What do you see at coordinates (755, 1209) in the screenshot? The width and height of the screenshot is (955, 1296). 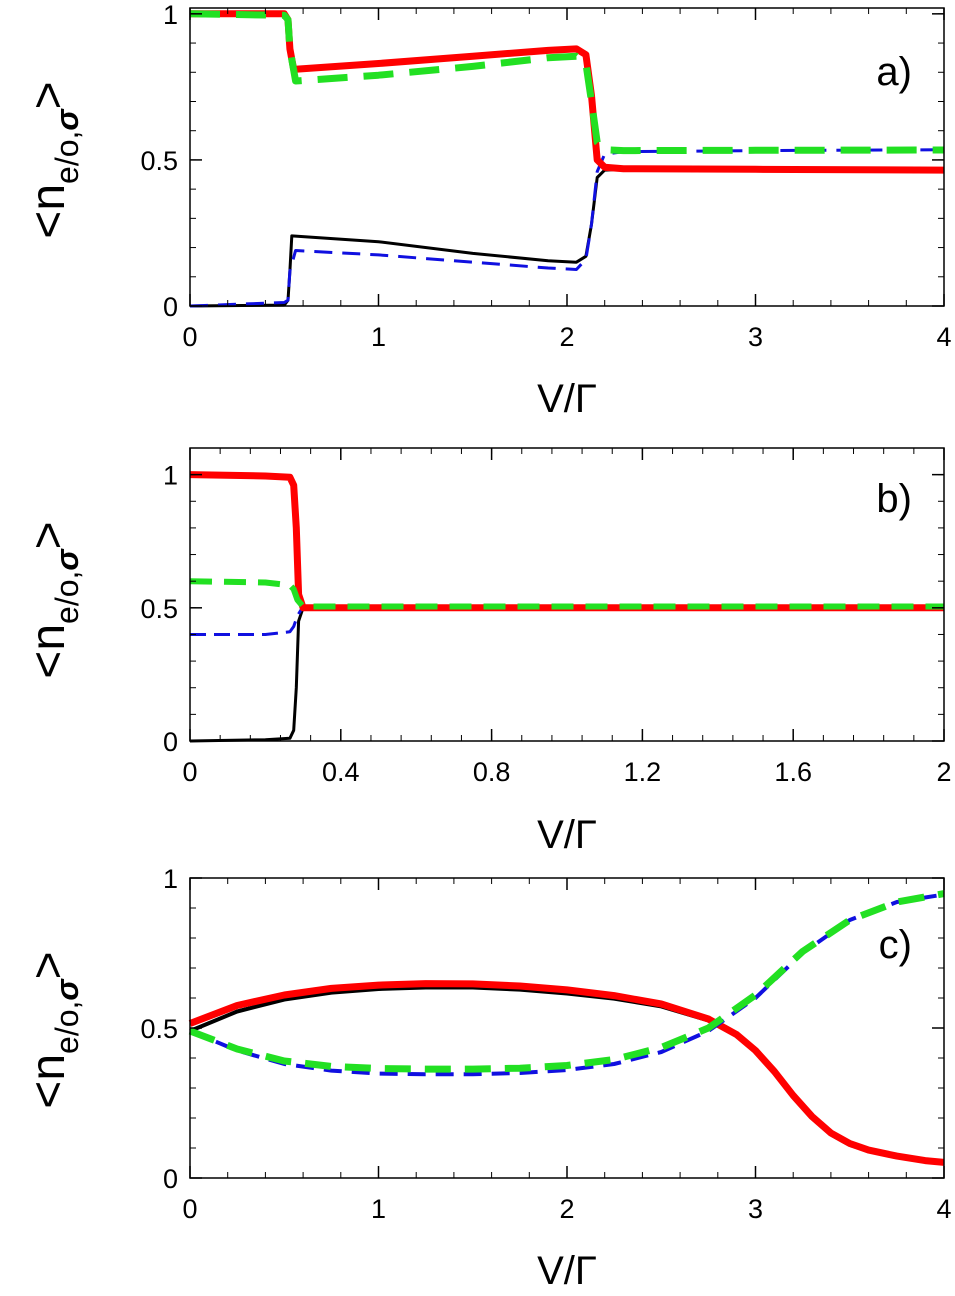 I see `panel-c-xtick-label: 3` at bounding box center [755, 1209].